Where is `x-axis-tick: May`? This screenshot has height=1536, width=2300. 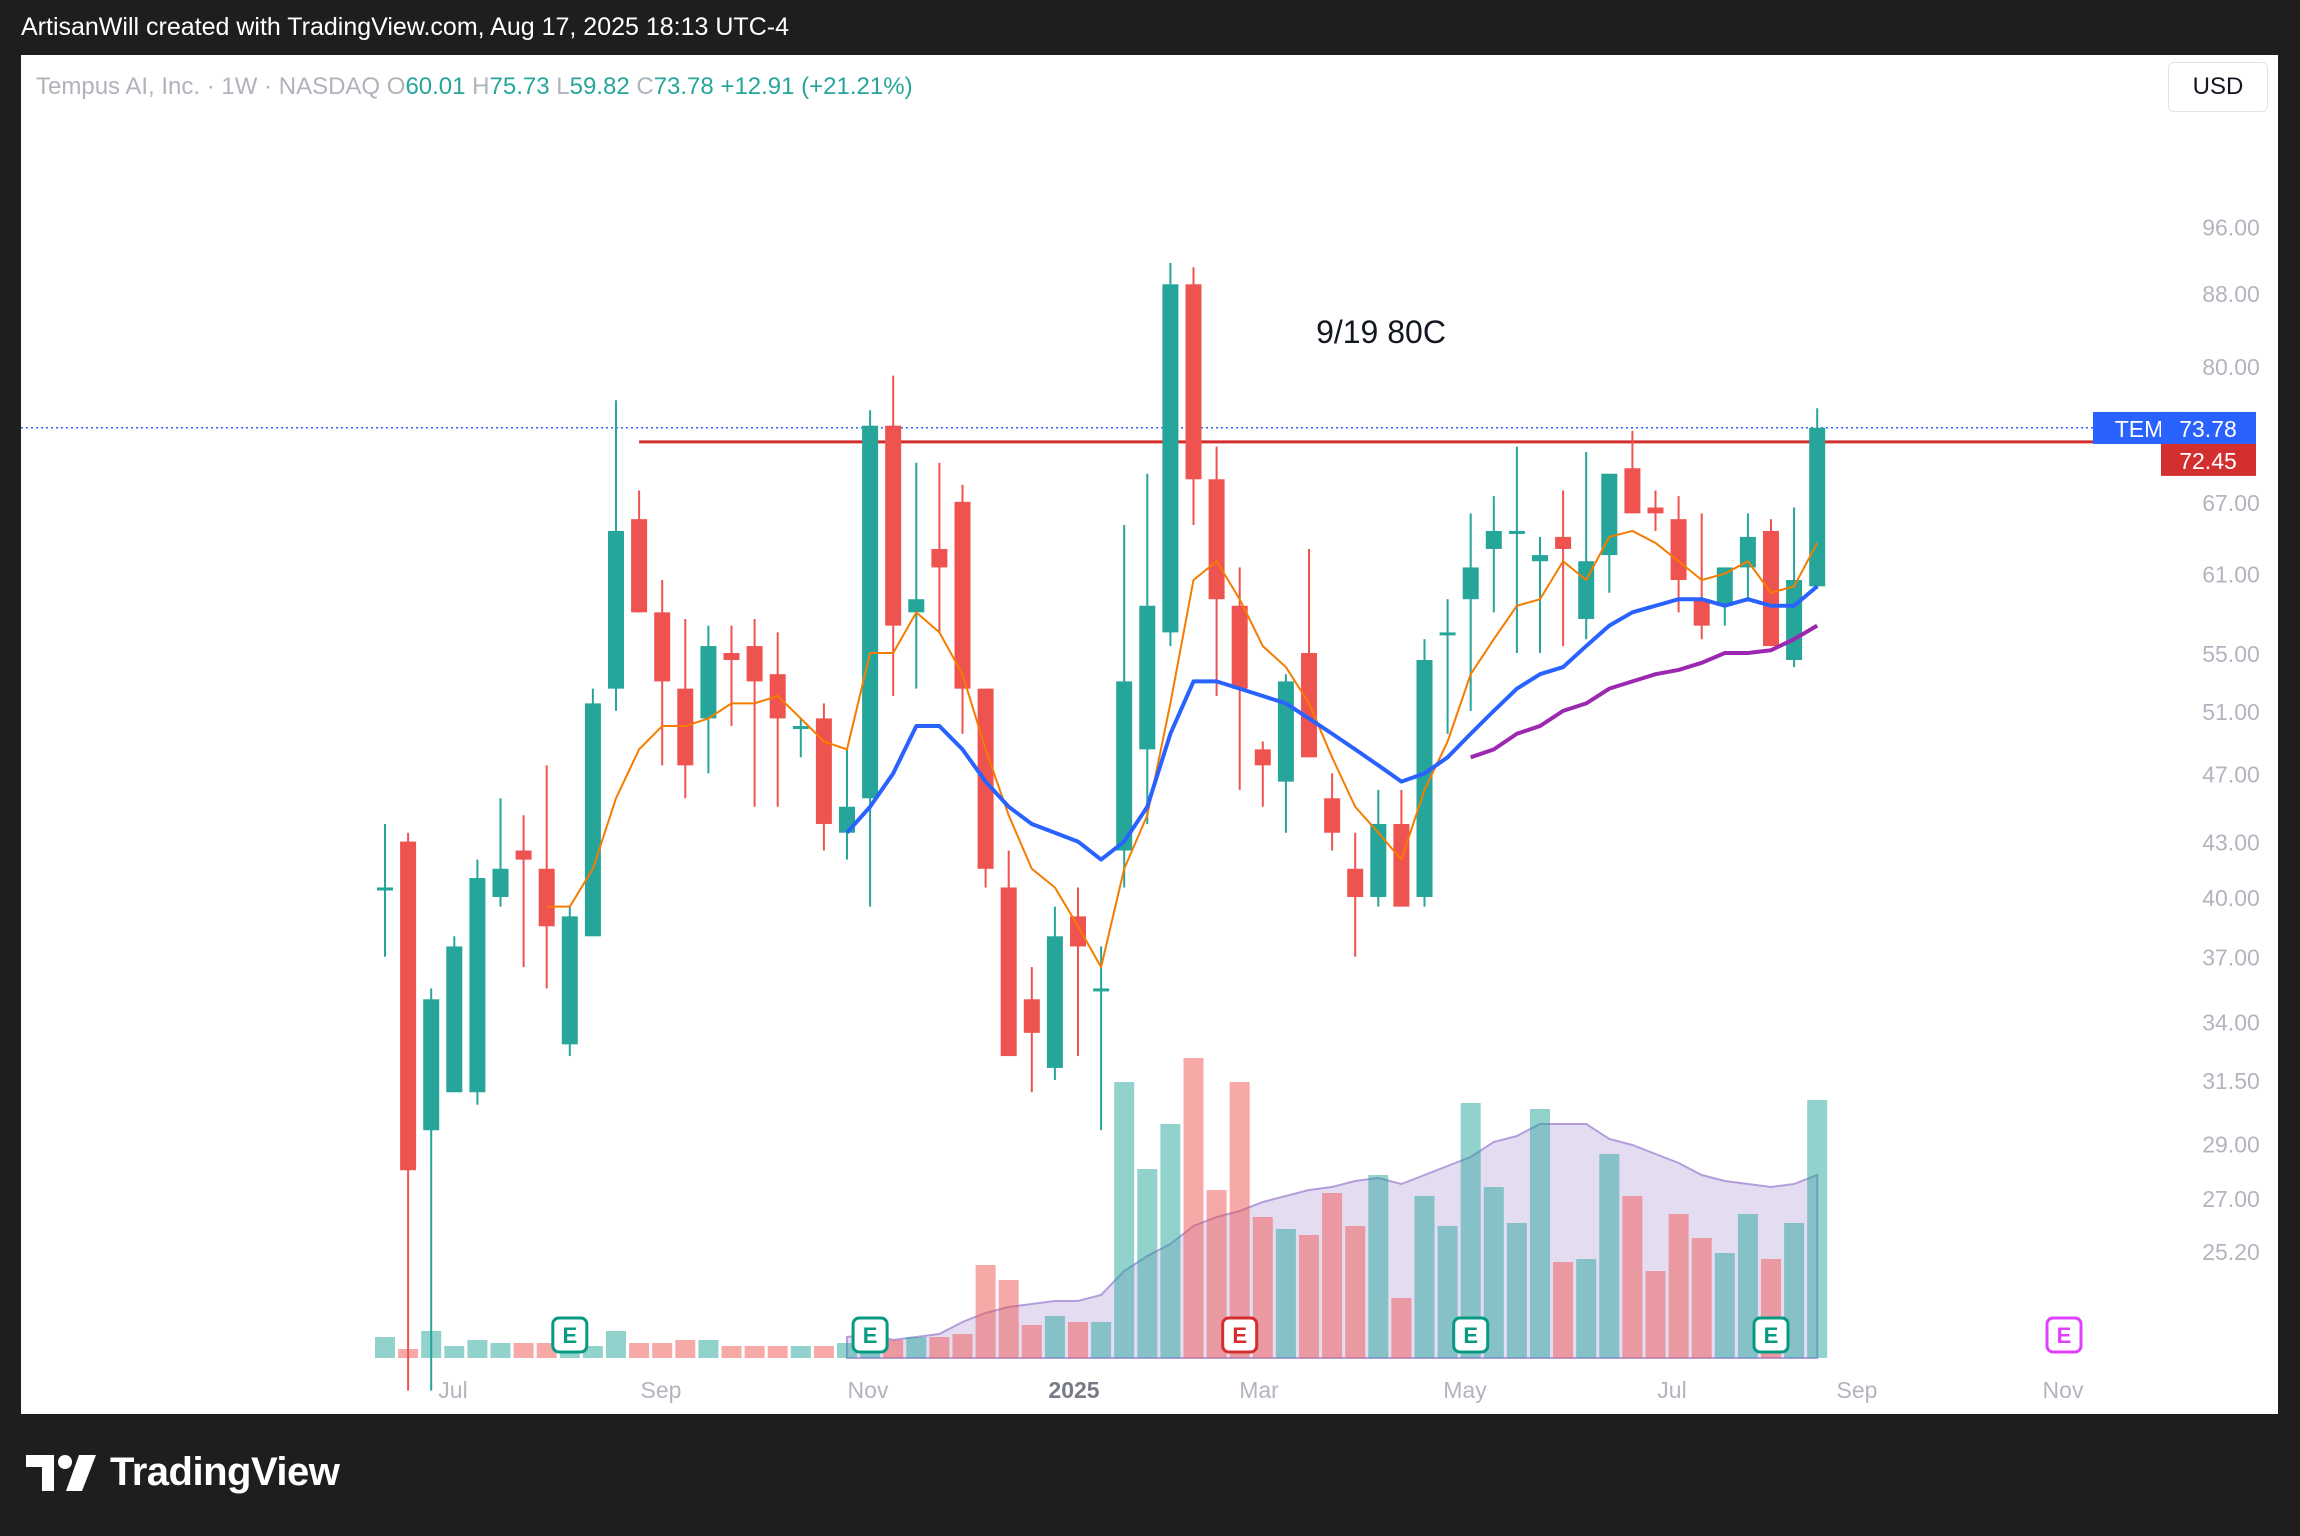 x-axis-tick: May is located at coordinates (1465, 1390).